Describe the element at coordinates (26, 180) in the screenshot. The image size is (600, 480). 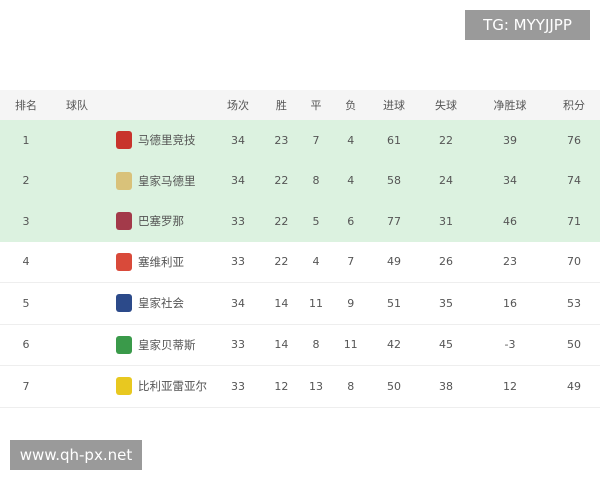
I see `rank-cell: 2` at that location.